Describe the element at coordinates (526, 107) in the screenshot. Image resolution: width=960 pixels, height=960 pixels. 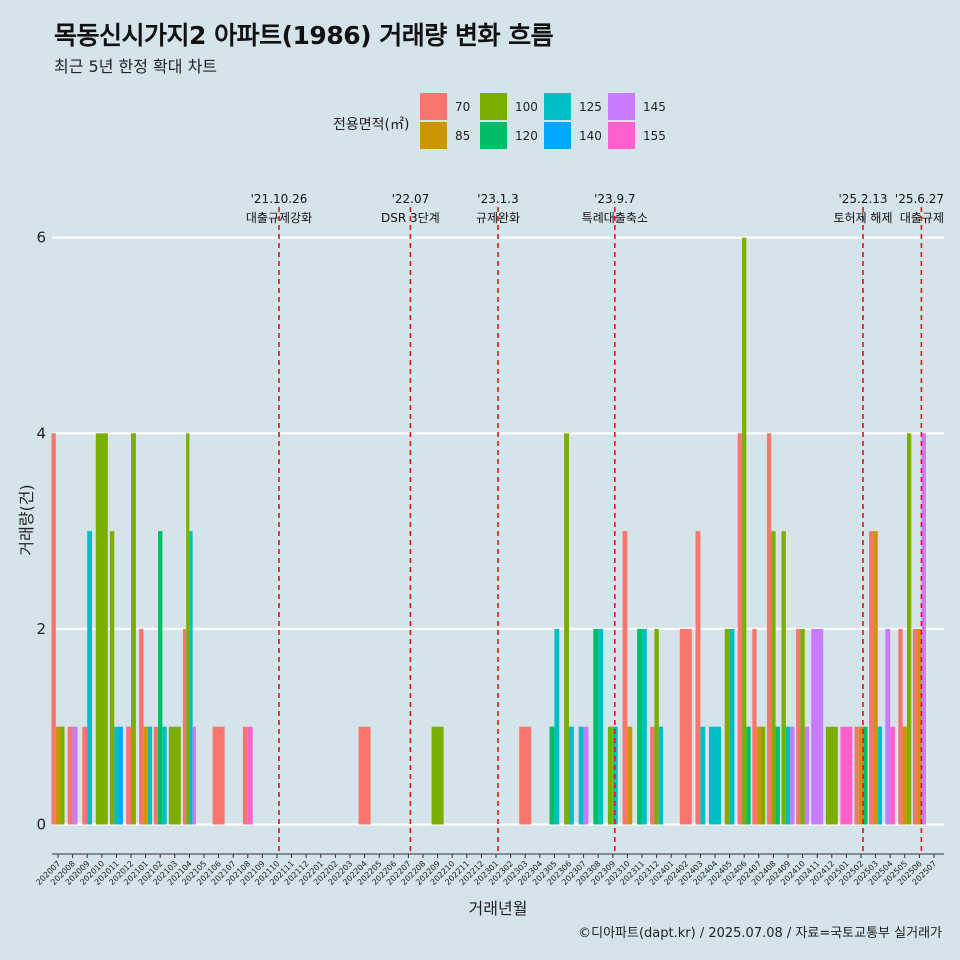
I see `legend-label: 100` at that location.